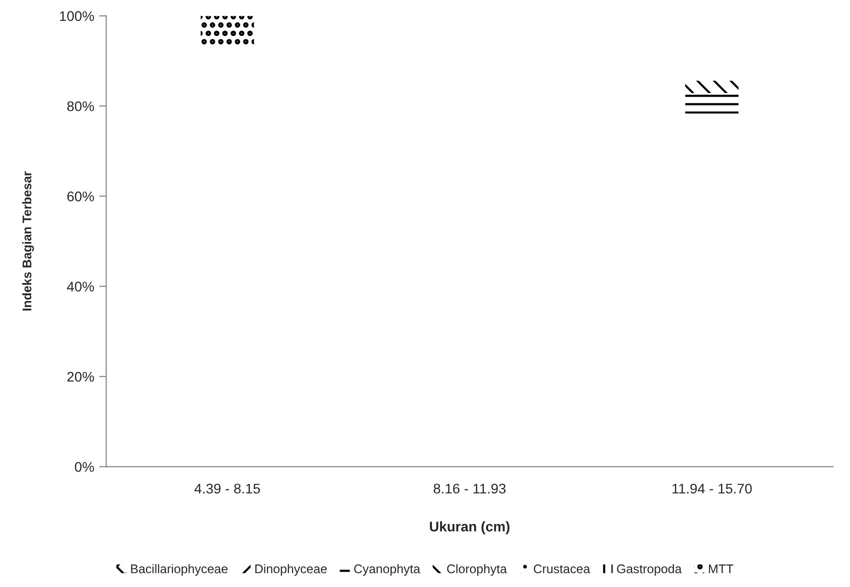  What do you see at coordinates (80, 197) in the screenshot?
I see `y-tick-label: 60%` at bounding box center [80, 197].